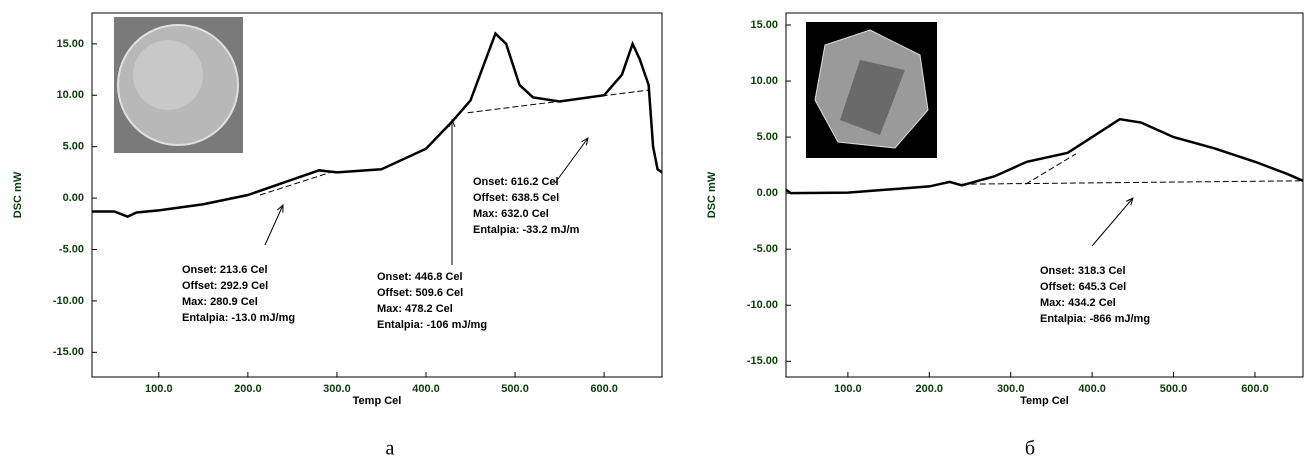 The width and height of the screenshot is (1309, 463). What do you see at coordinates (516, 182) in the screenshot?
I see `annotation: Onset: 616.2 Cel` at bounding box center [516, 182].